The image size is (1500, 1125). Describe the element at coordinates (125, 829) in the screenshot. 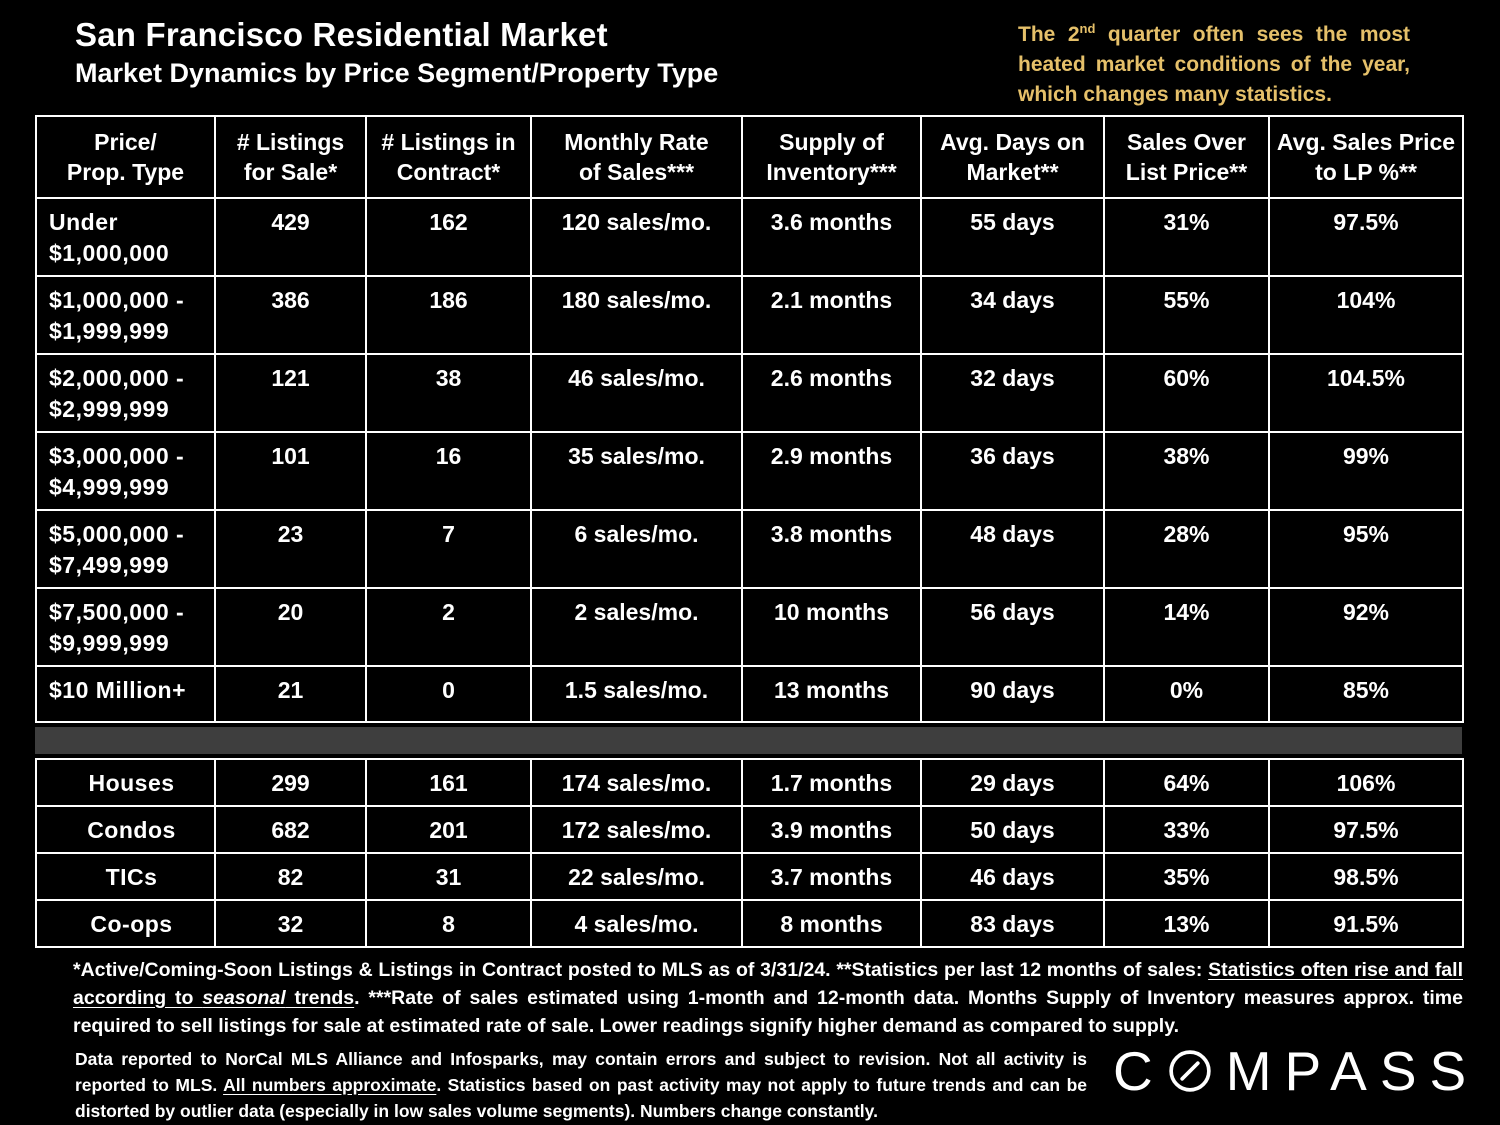

I see `row-label: Condos` at that location.